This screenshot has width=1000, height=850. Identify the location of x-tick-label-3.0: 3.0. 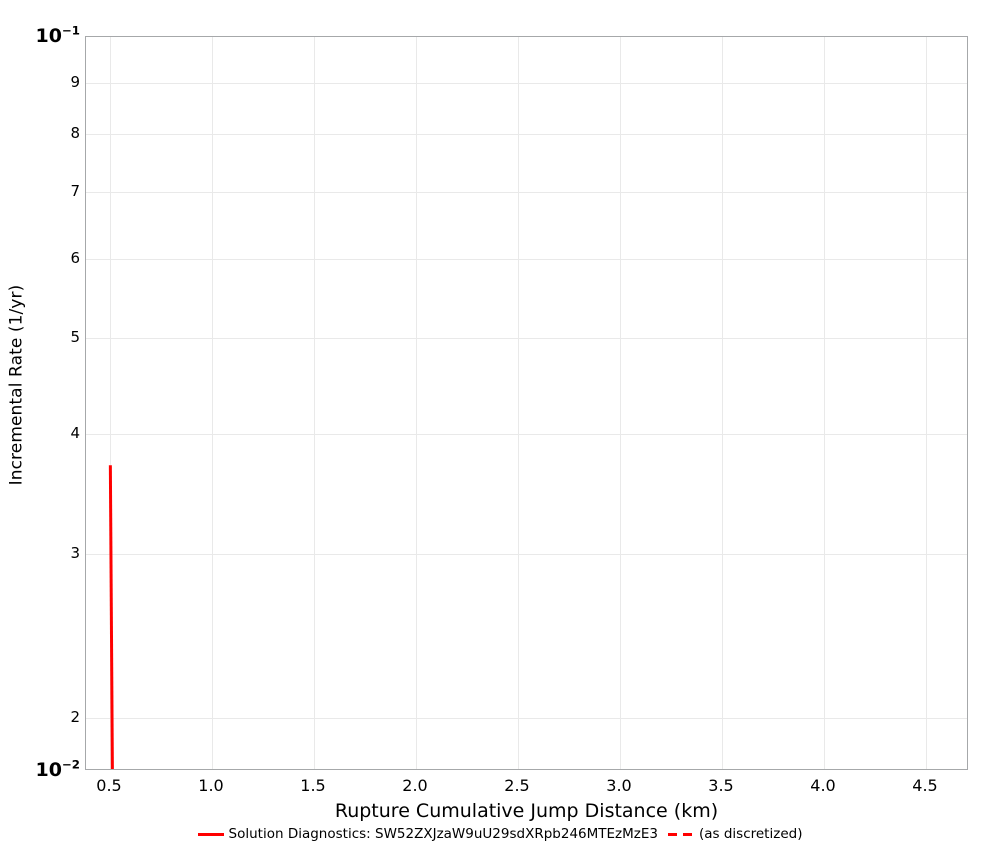
(619, 785).